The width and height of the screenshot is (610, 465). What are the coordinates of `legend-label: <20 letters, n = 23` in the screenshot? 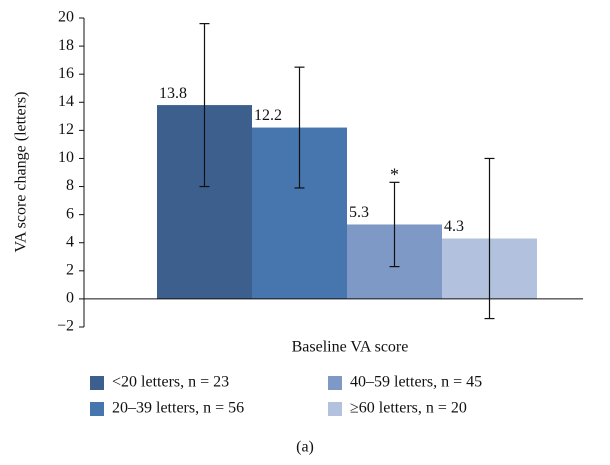 It's located at (170, 382).